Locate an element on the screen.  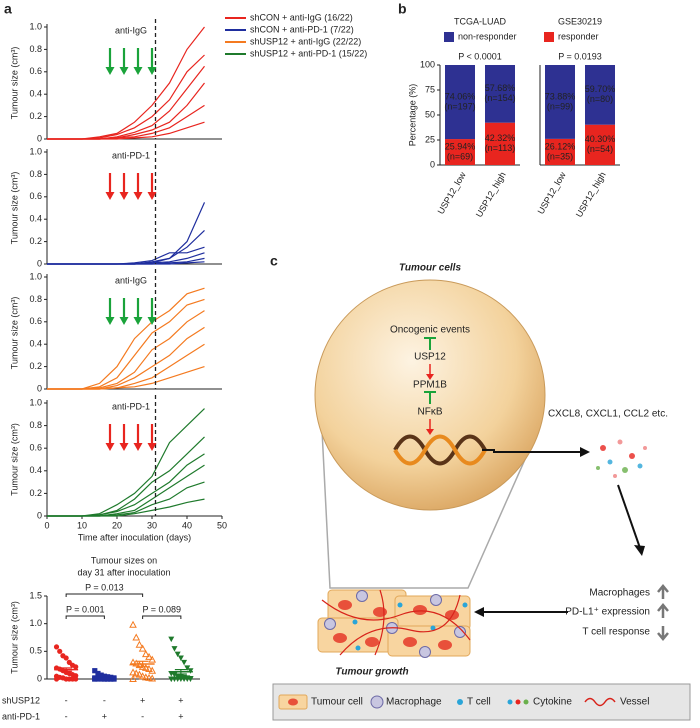
effect-label: Macrophages is located at coordinates (619, 593).